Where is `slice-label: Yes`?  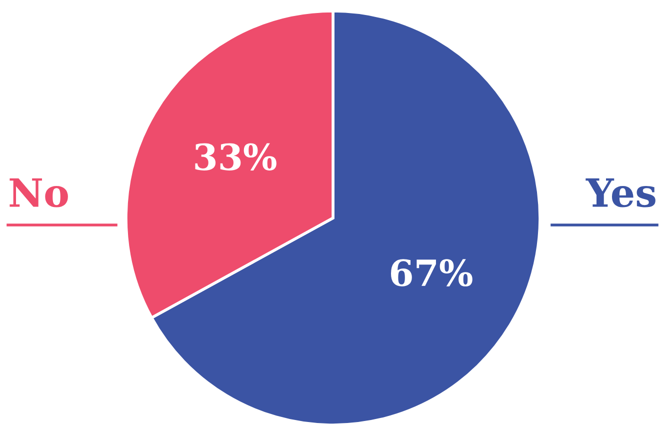
slice-label: Yes is located at coordinates (621, 193).